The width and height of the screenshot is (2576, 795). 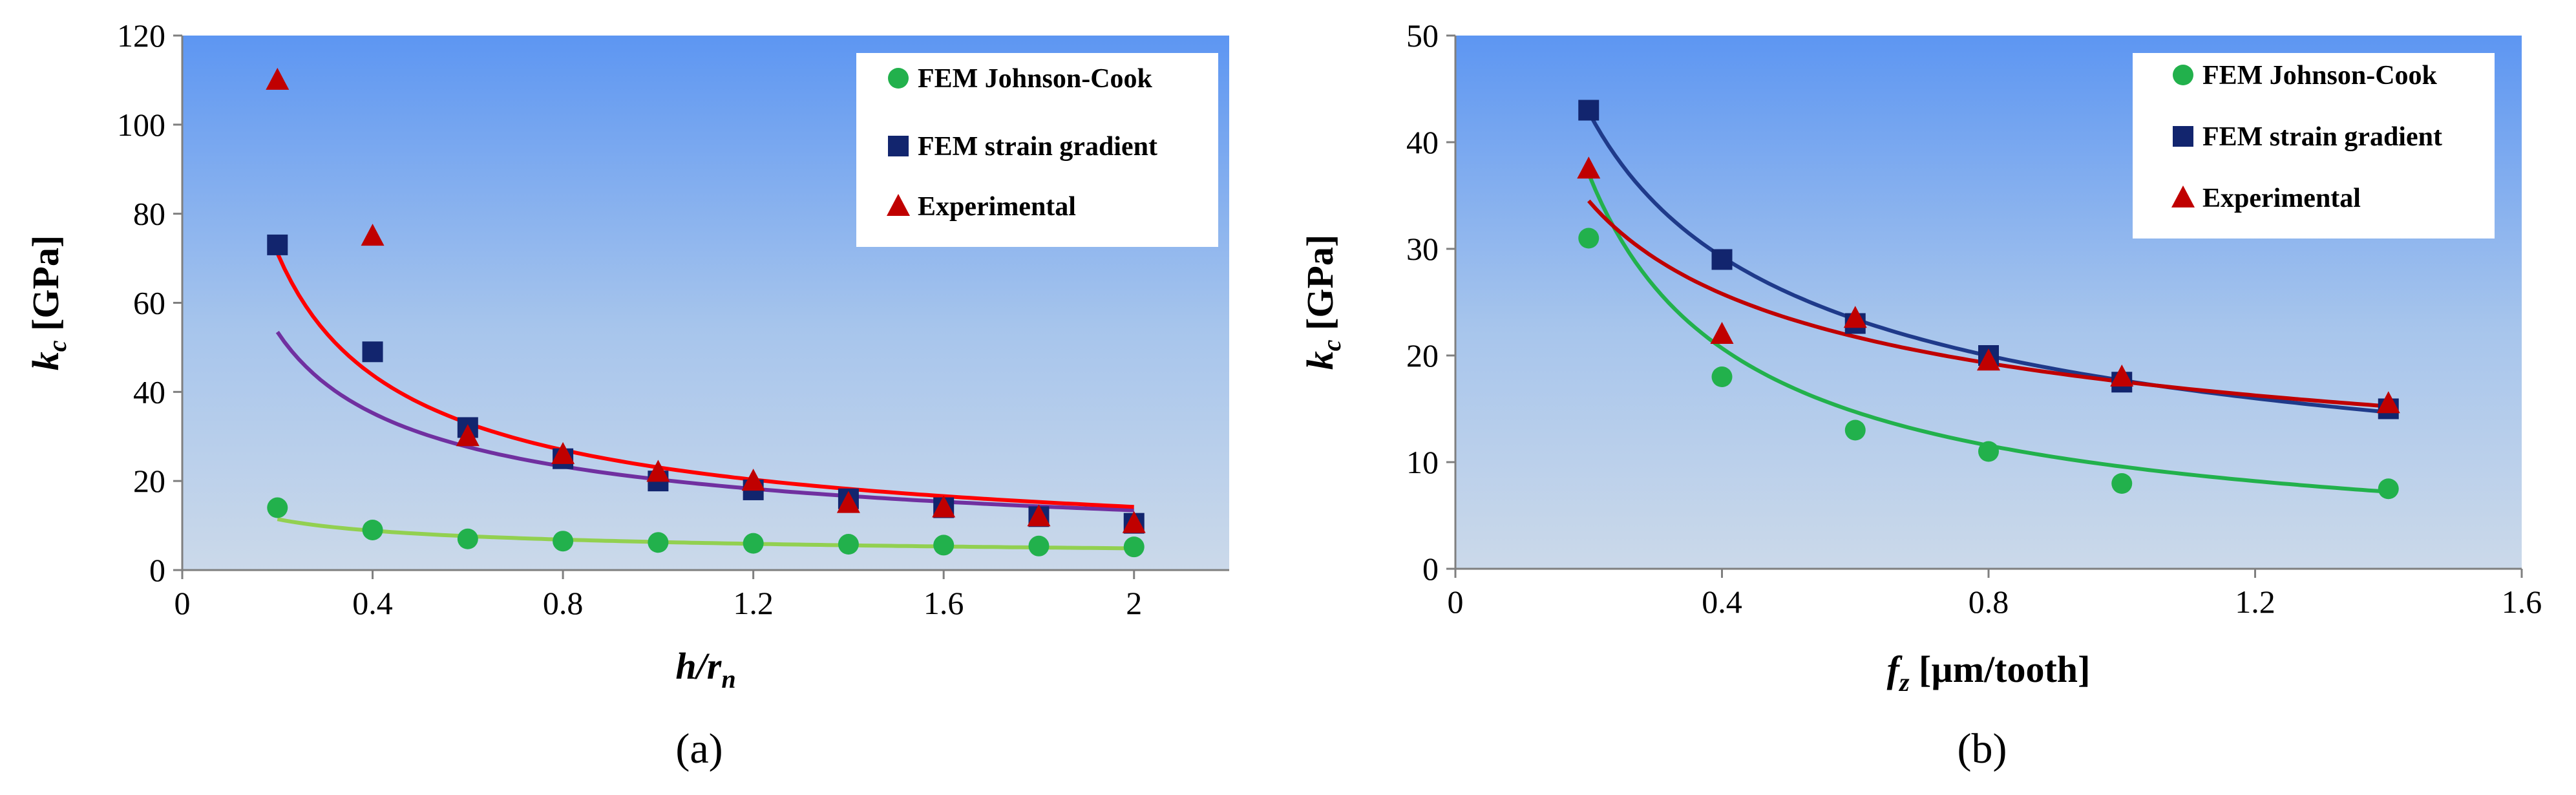 What do you see at coordinates (698, 666) in the screenshot?
I see `x-axis-label-main: h/r` at bounding box center [698, 666].